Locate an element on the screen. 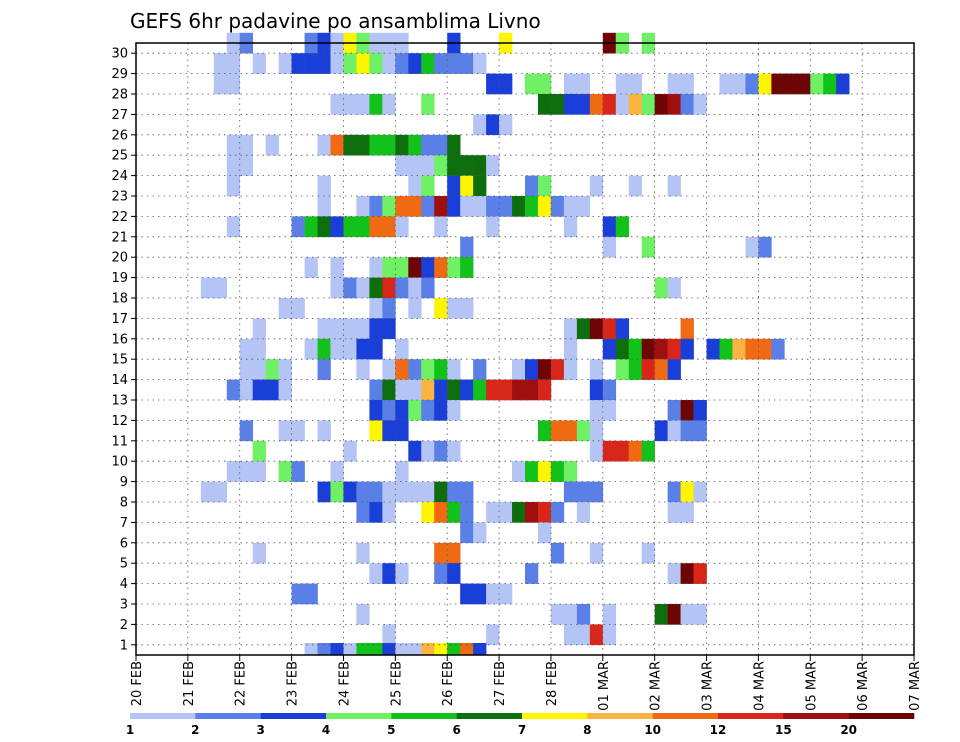 The height and width of the screenshot is (742, 960). heatmap-cell-r28-s6 is located at coordinates (220, 84).